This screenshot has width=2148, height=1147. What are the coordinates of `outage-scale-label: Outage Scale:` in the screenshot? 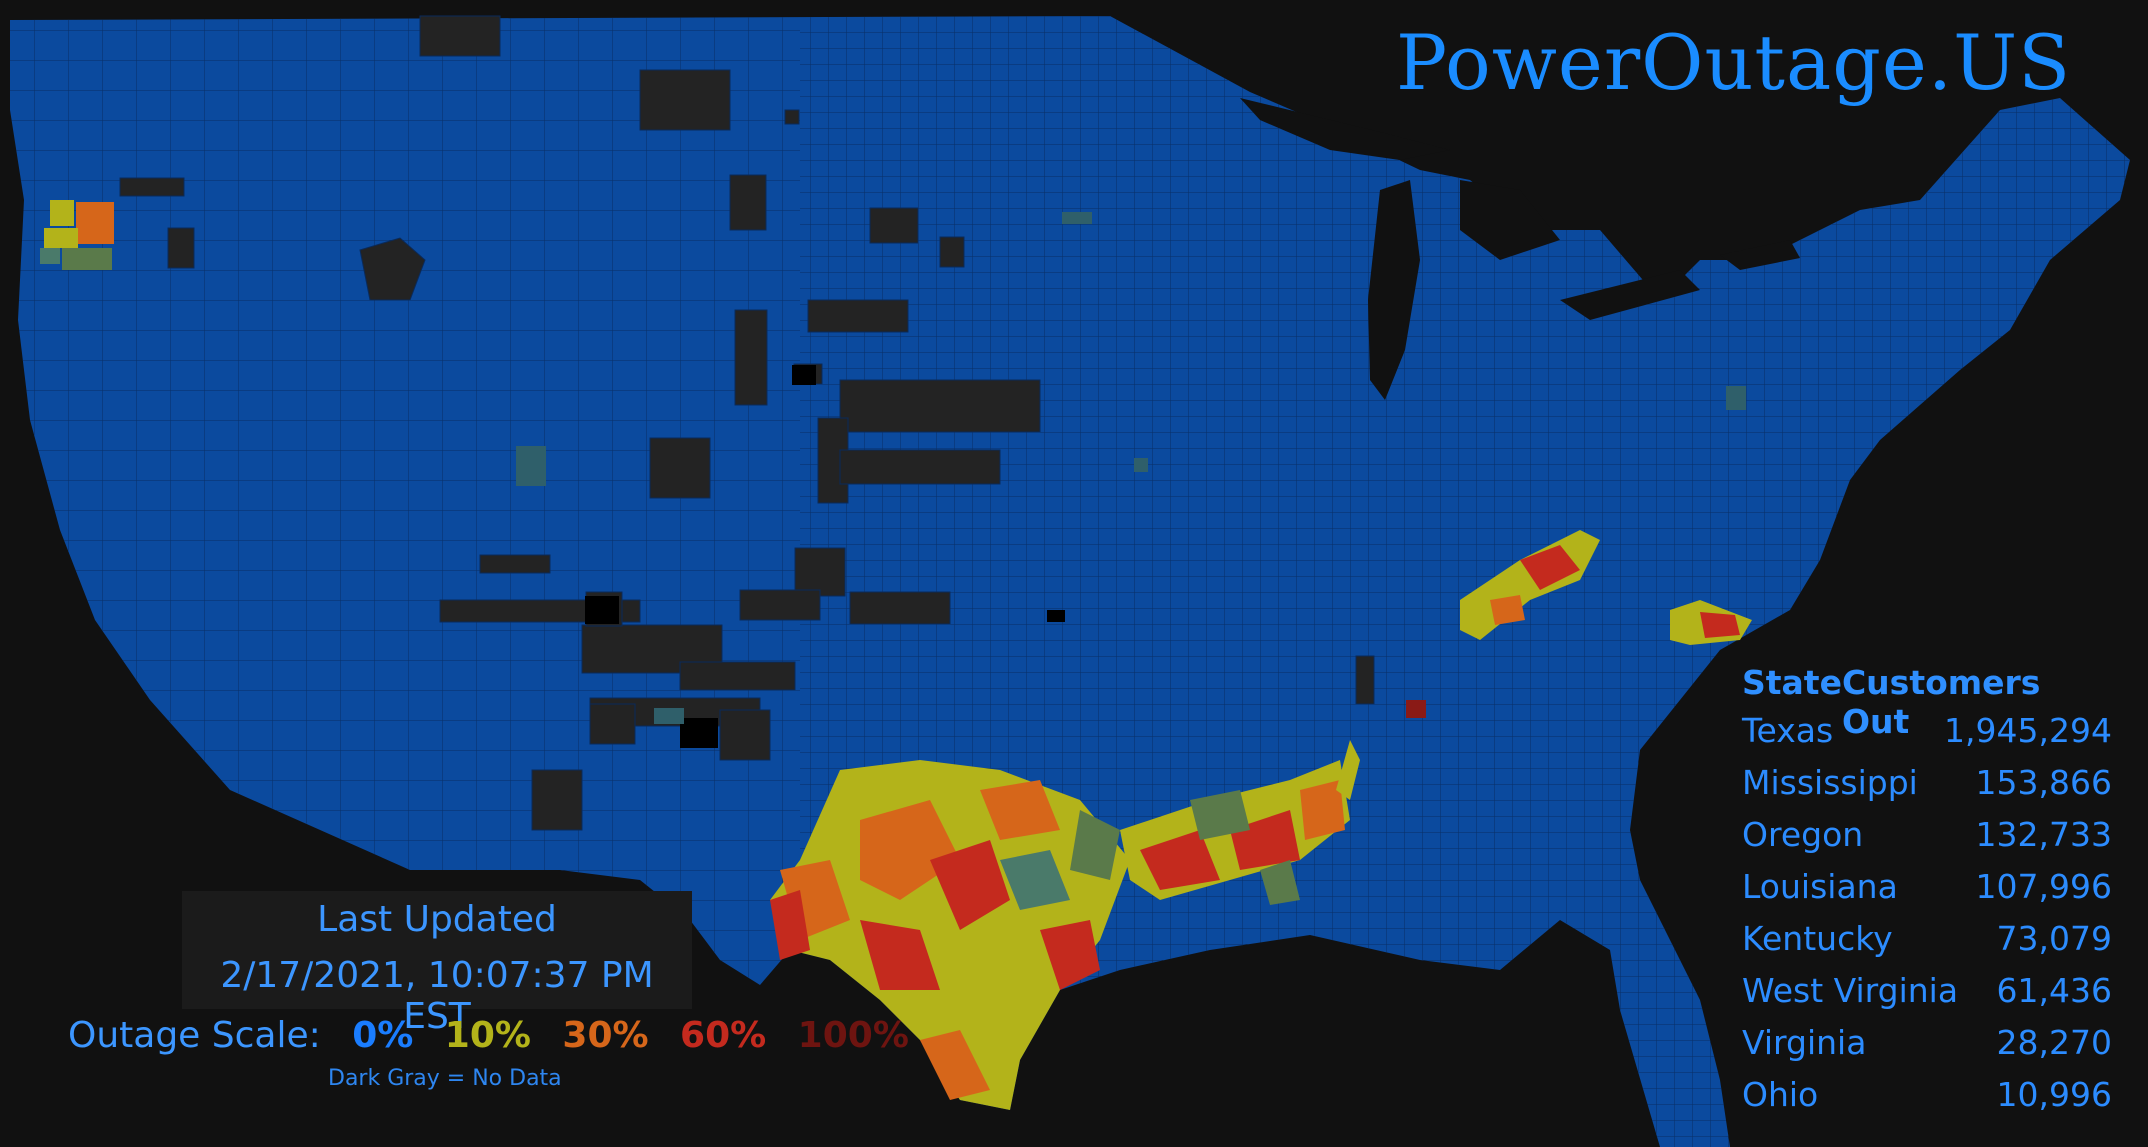 It's located at (194, 1035).